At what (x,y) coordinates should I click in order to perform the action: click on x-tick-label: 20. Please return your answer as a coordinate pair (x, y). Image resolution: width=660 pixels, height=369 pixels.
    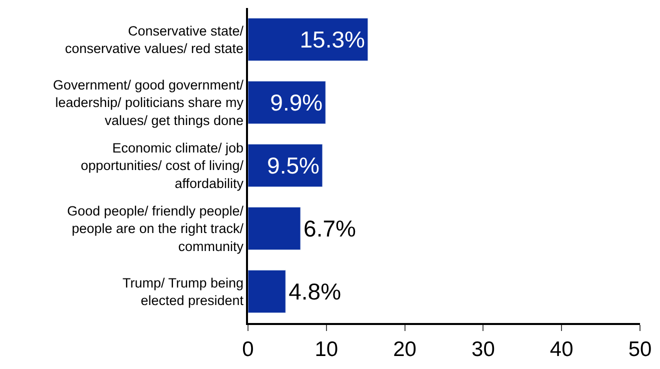
    Looking at the image, I should click on (404, 349).